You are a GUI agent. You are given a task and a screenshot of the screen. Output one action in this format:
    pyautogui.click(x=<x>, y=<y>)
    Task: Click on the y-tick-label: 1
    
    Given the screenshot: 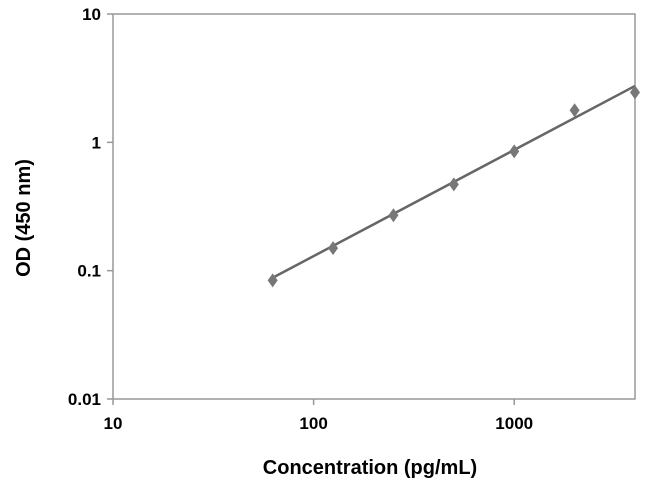 What is the action you would take?
    pyautogui.click(x=96, y=142)
    